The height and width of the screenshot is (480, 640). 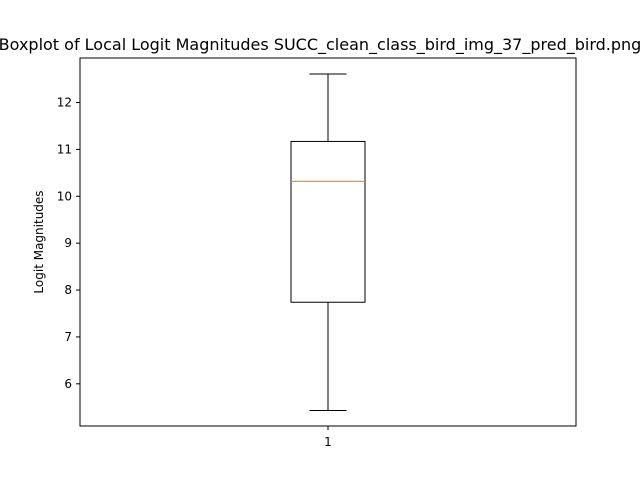 I want to click on y-tick-label: 9, so click(x=68, y=243).